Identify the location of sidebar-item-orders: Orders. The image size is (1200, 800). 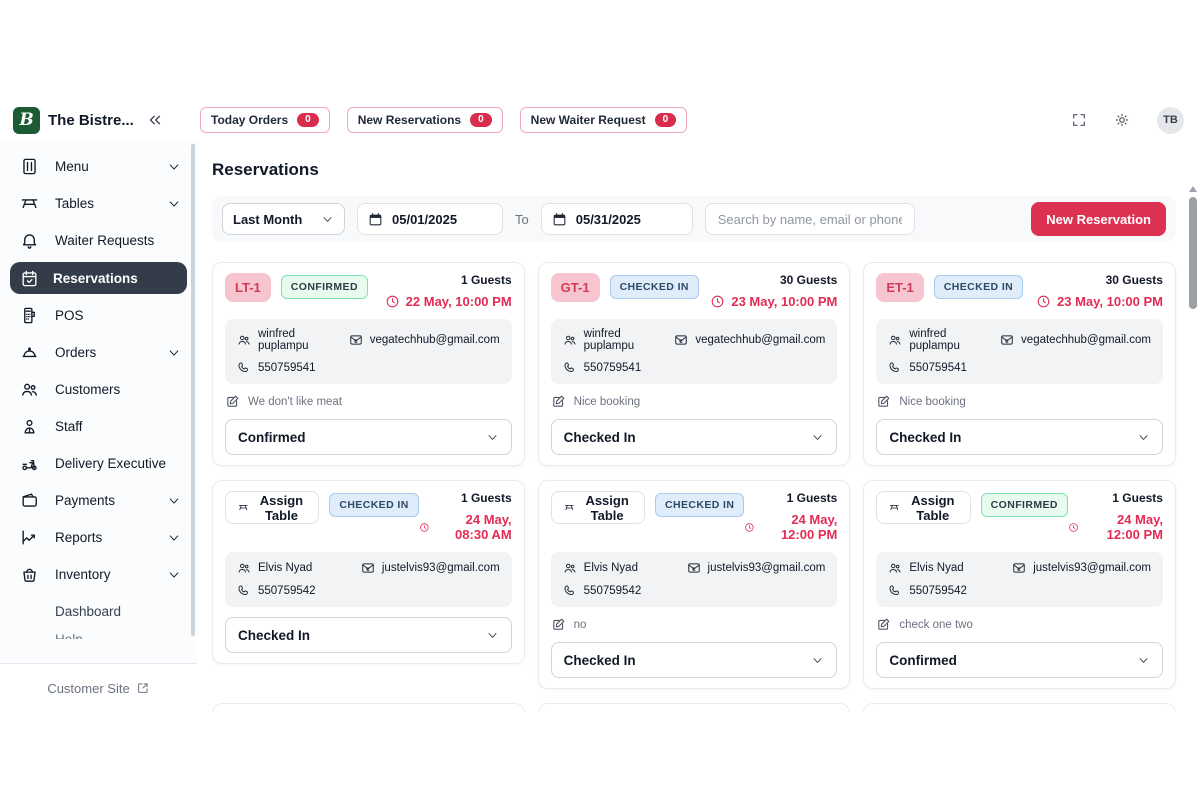
(98, 352).